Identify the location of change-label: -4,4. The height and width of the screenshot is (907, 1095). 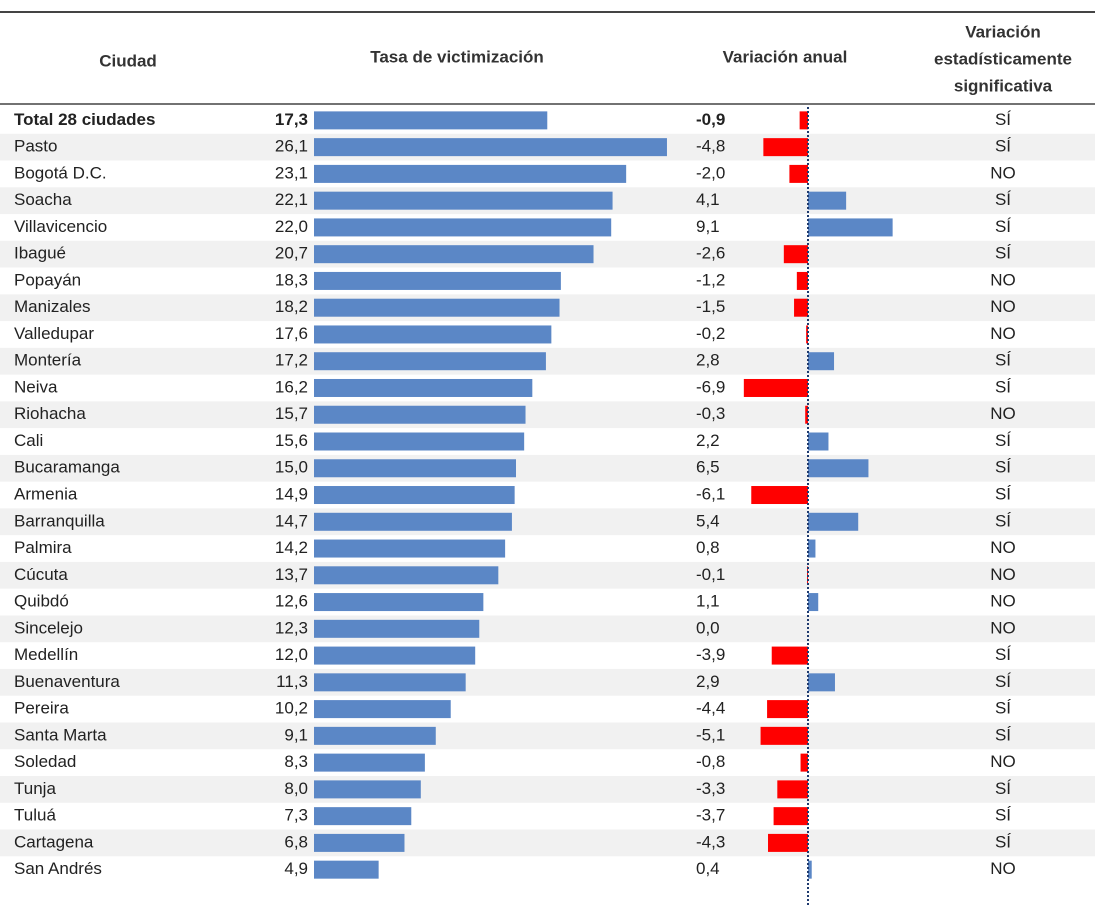
(710, 708).